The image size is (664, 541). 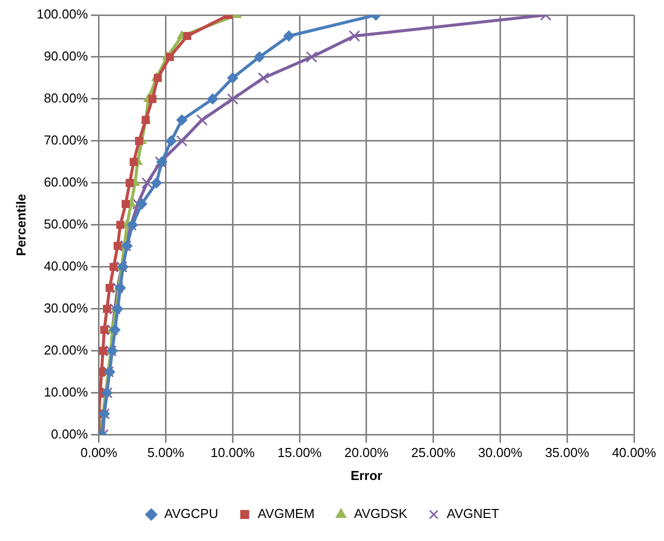 I want to click on y-tick-label: 90.00%, so click(x=66, y=56).